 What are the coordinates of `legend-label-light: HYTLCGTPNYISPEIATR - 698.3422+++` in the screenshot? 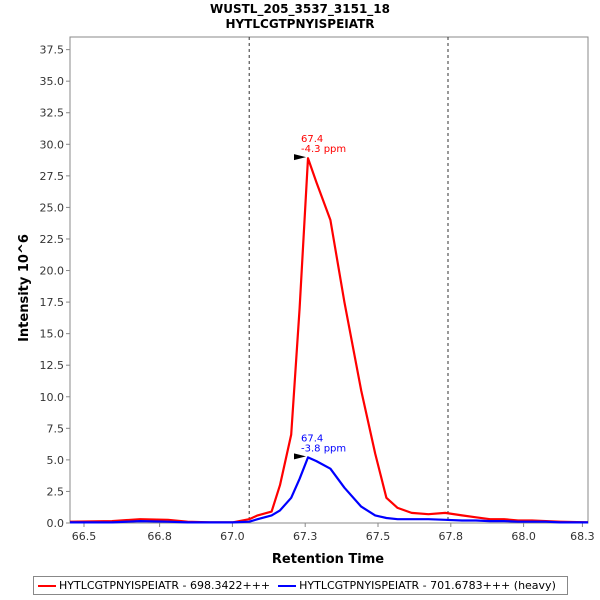 It's located at (165, 585).